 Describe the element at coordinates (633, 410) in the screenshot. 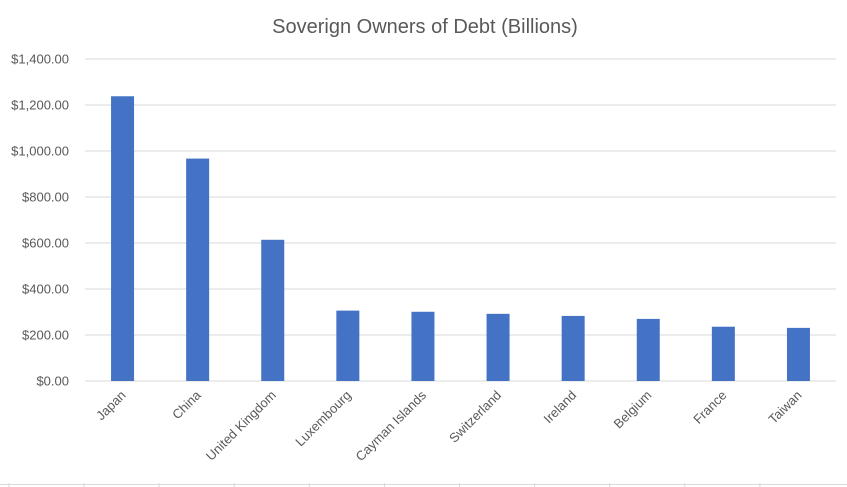

I see `x-tick-label: Belgium` at that location.